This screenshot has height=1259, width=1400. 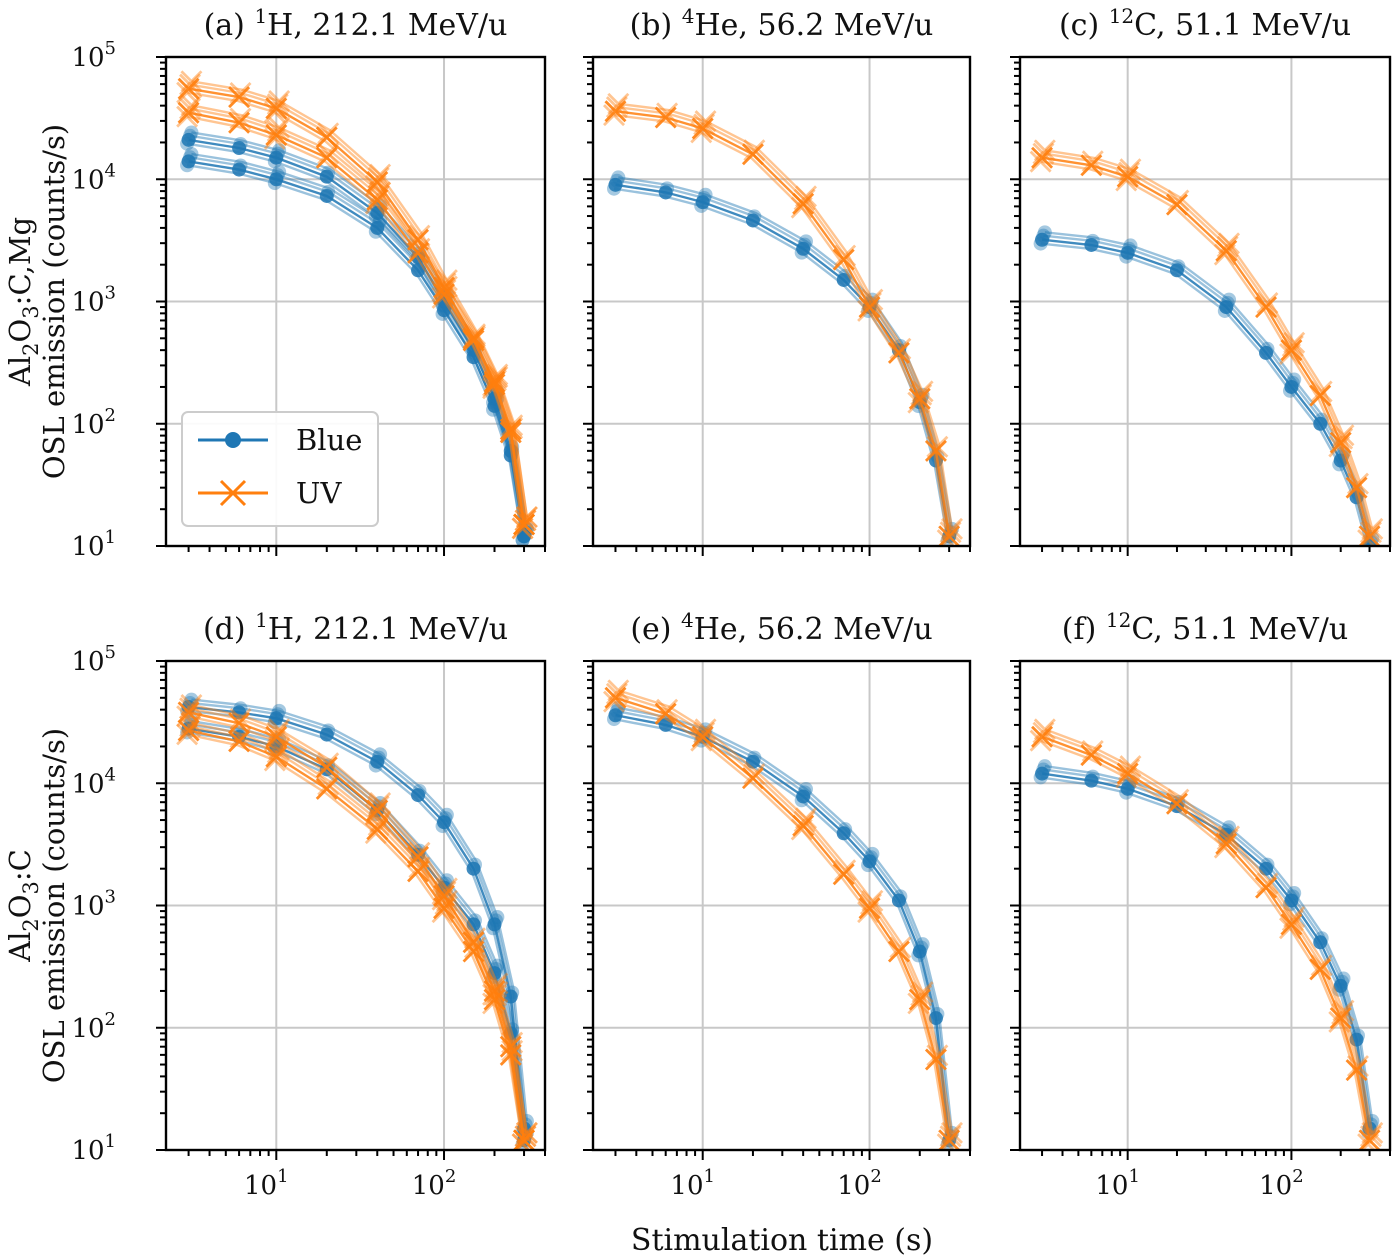 What do you see at coordinates (716, 25) in the screenshot?
I see `isotope-symbol: He` at bounding box center [716, 25].